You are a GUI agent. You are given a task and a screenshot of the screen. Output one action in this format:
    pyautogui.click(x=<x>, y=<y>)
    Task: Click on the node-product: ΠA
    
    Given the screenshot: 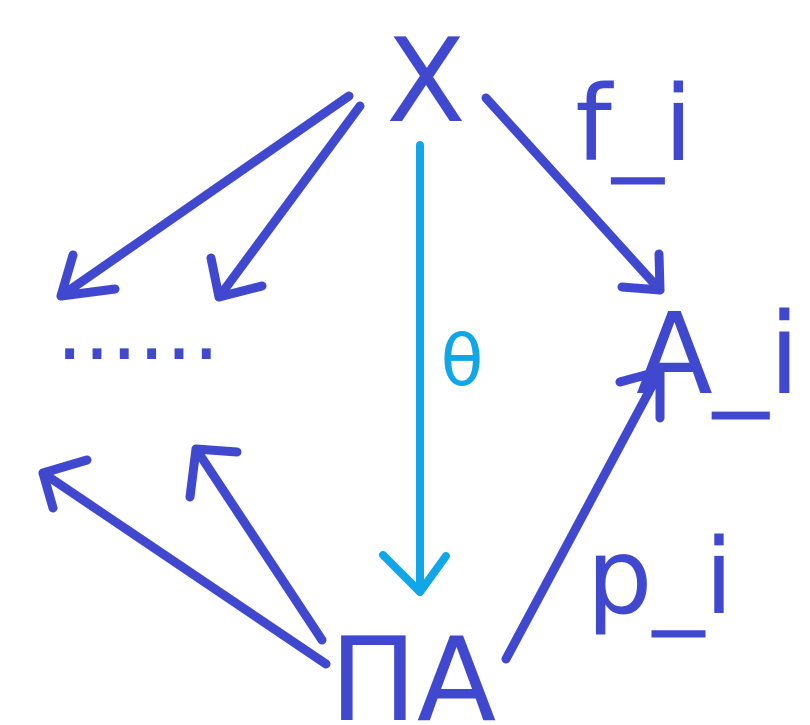 What is the action you would take?
    pyautogui.click(x=413, y=669)
    